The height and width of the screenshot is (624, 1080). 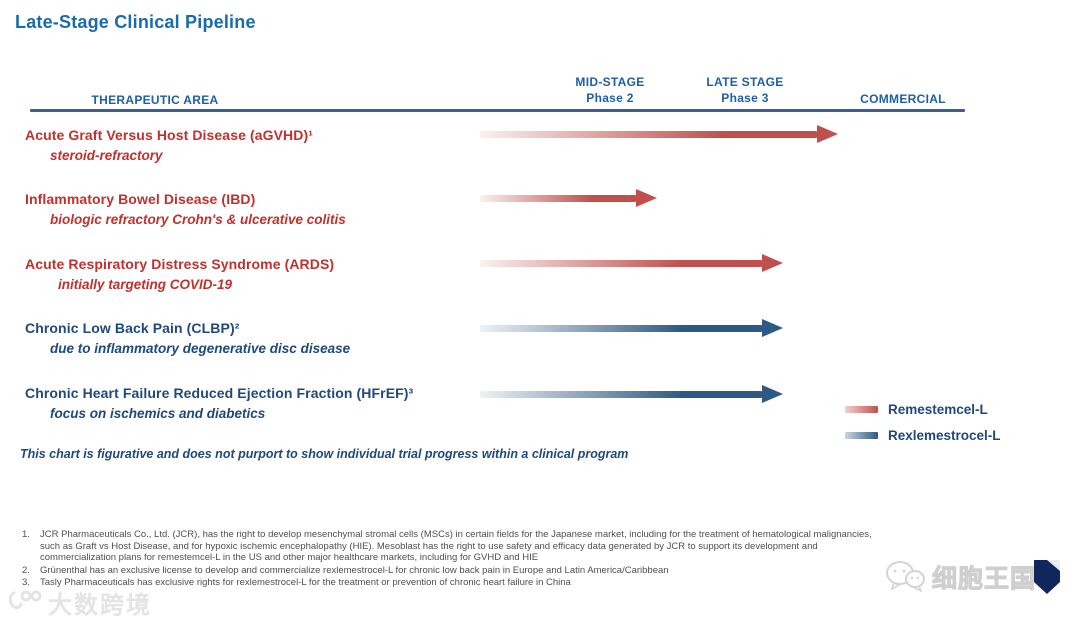 I want to click on shield-logo-icon, so click(x=1047, y=577).